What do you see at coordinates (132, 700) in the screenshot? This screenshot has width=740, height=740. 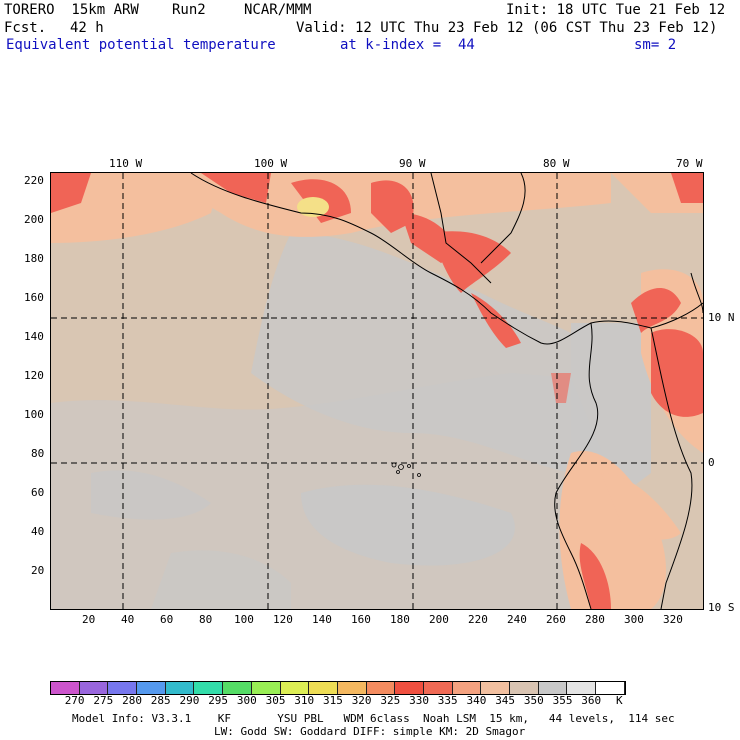 I see `color-bar-label: 280` at bounding box center [132, 700].